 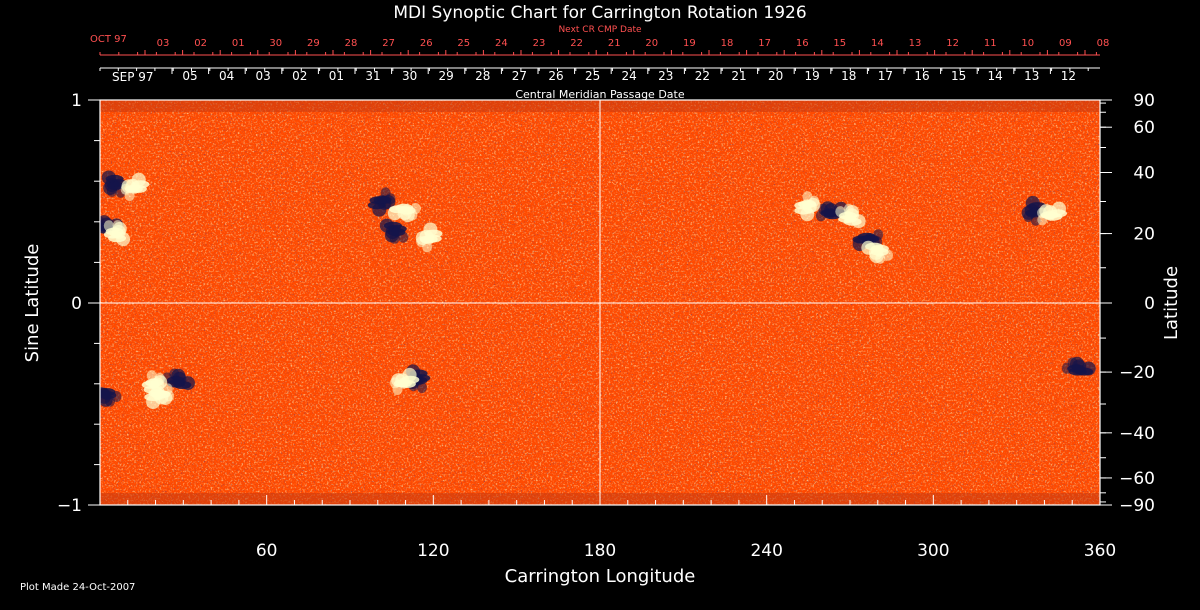 What do you see at coordinates (108, 39) in the screenshot?
I see `top-axis-start-label: OCT 97` at bounding box center [108, 39].